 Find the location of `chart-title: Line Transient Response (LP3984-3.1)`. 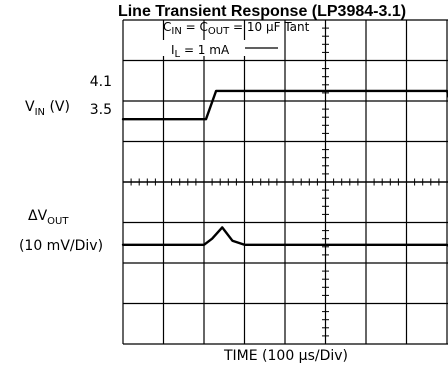

chart-title: Line Transient Response (LP3984-3.1) is located at coordinates (262, 11).